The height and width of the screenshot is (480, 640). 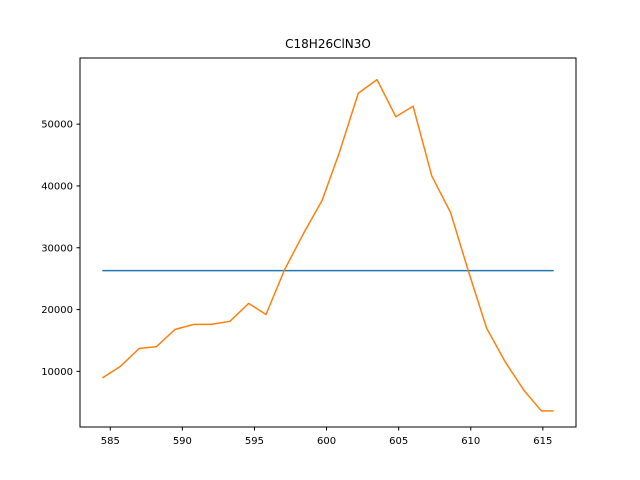 What do you see at coordinates (57, 310) in the screenshot?
I see `y-tick-label: 20000` at bounding box center [57, 310].